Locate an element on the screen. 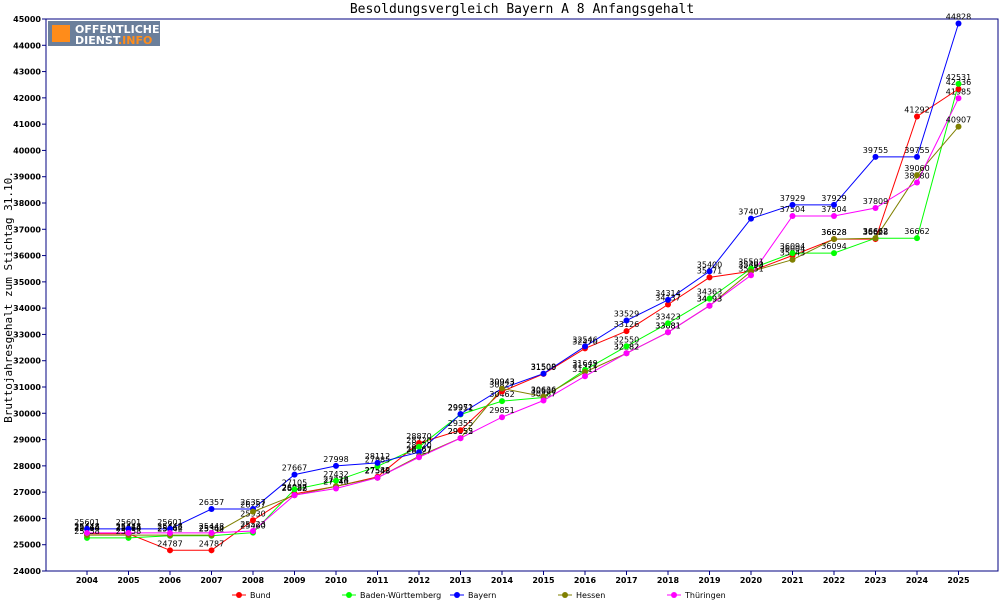 This screenshot has height=600, width=1000. y-tick-label: 42000 is located at coordinates (27, 98).